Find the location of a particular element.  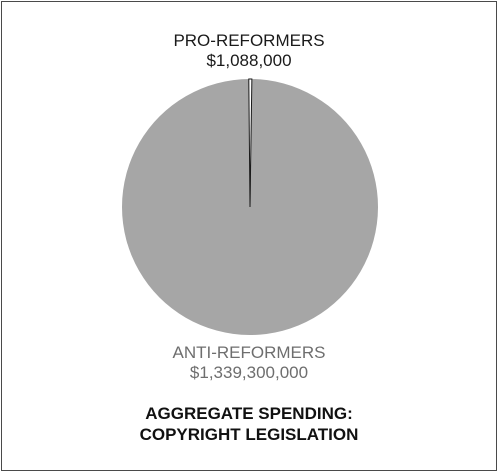

pie-slice-pro-reformers-visible is located at coordinates (250, 143).